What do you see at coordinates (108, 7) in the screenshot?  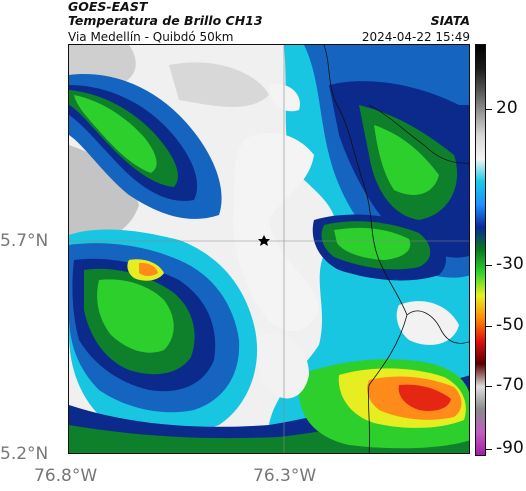 I see `satellite-title: GOES-EAST` at bounding box center [108, 7].